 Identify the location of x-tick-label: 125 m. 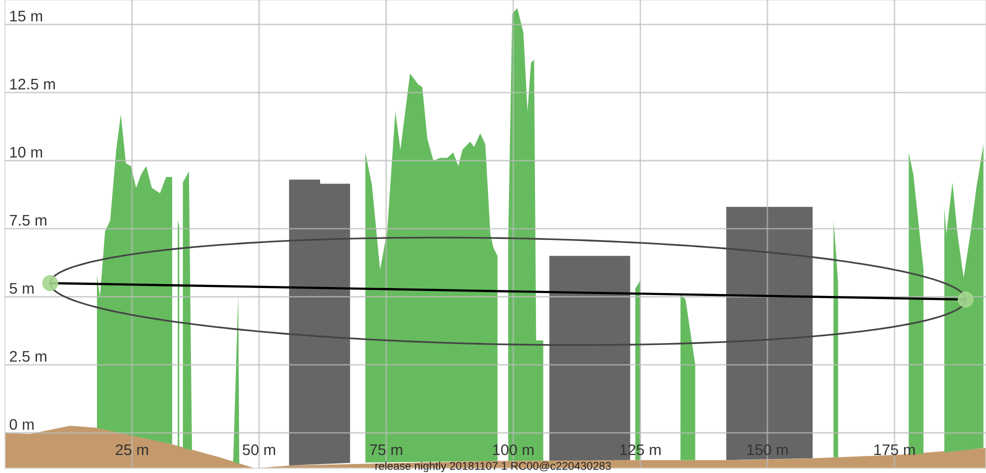
(640, 450).